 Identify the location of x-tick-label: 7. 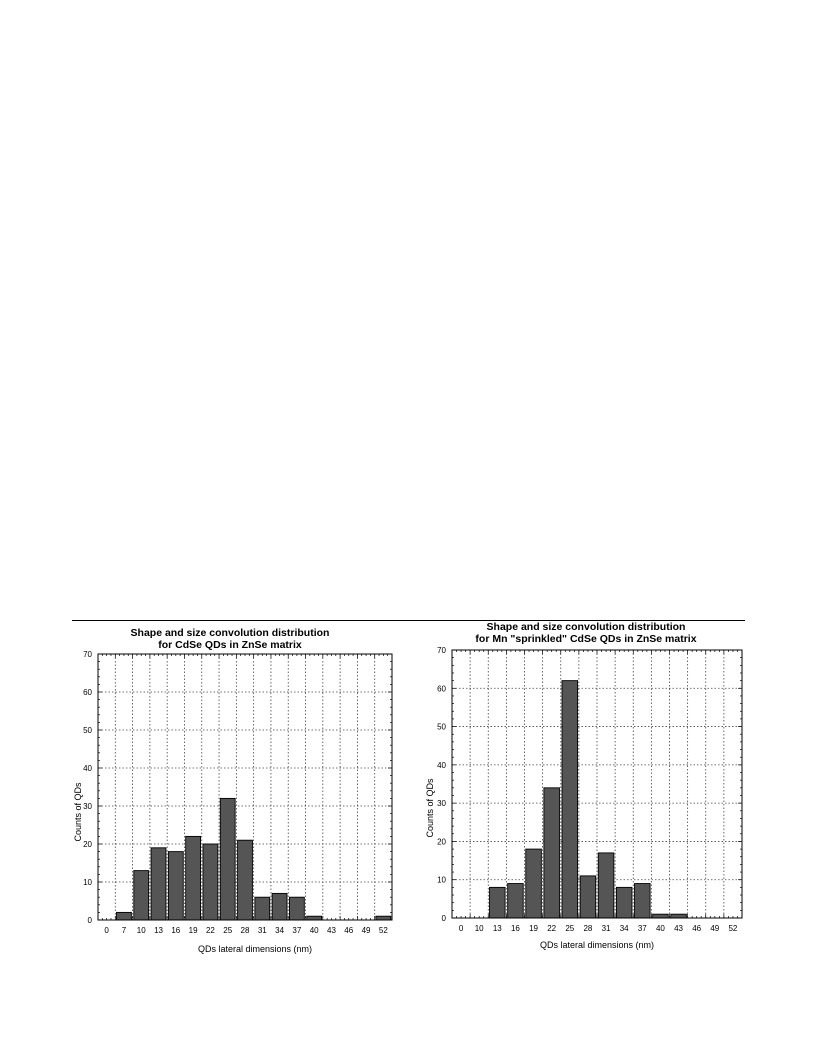
(124, 930).